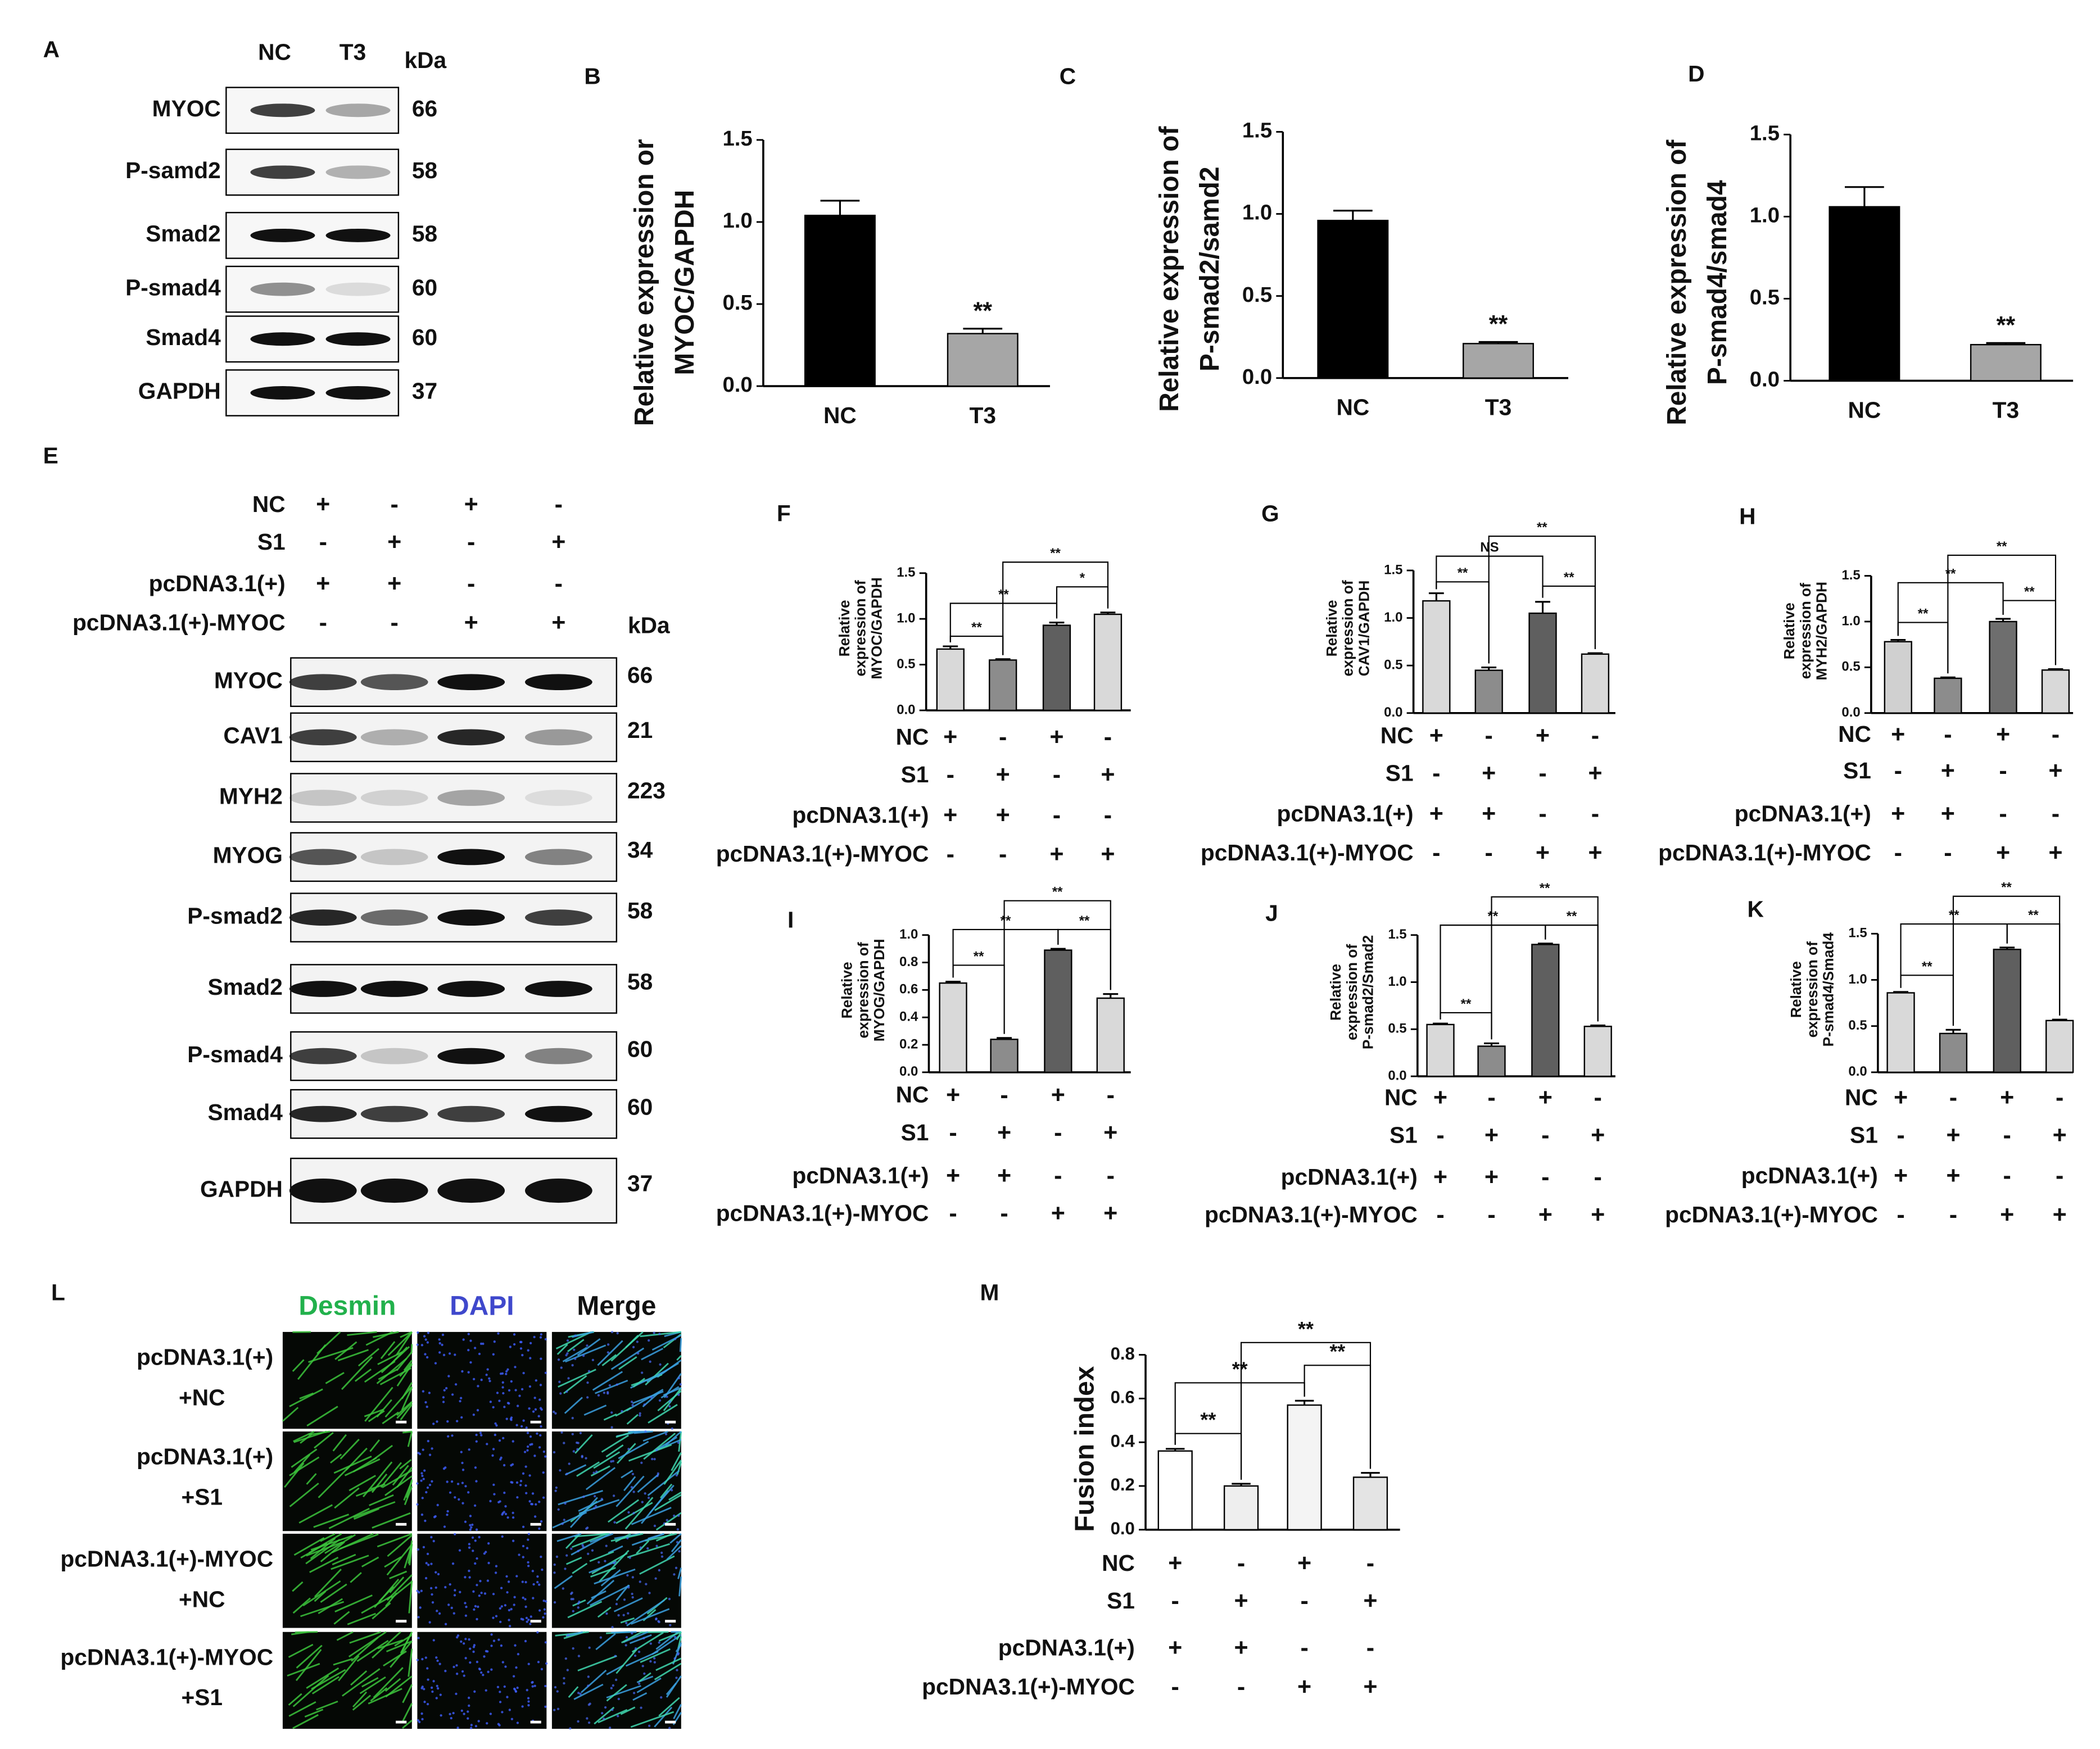 This screenshot has height=1749, width=2100. What do you see at coordinates (274, 52) in the screenshot?
I see `lane-label: NC` at bounding box center [274, 52].